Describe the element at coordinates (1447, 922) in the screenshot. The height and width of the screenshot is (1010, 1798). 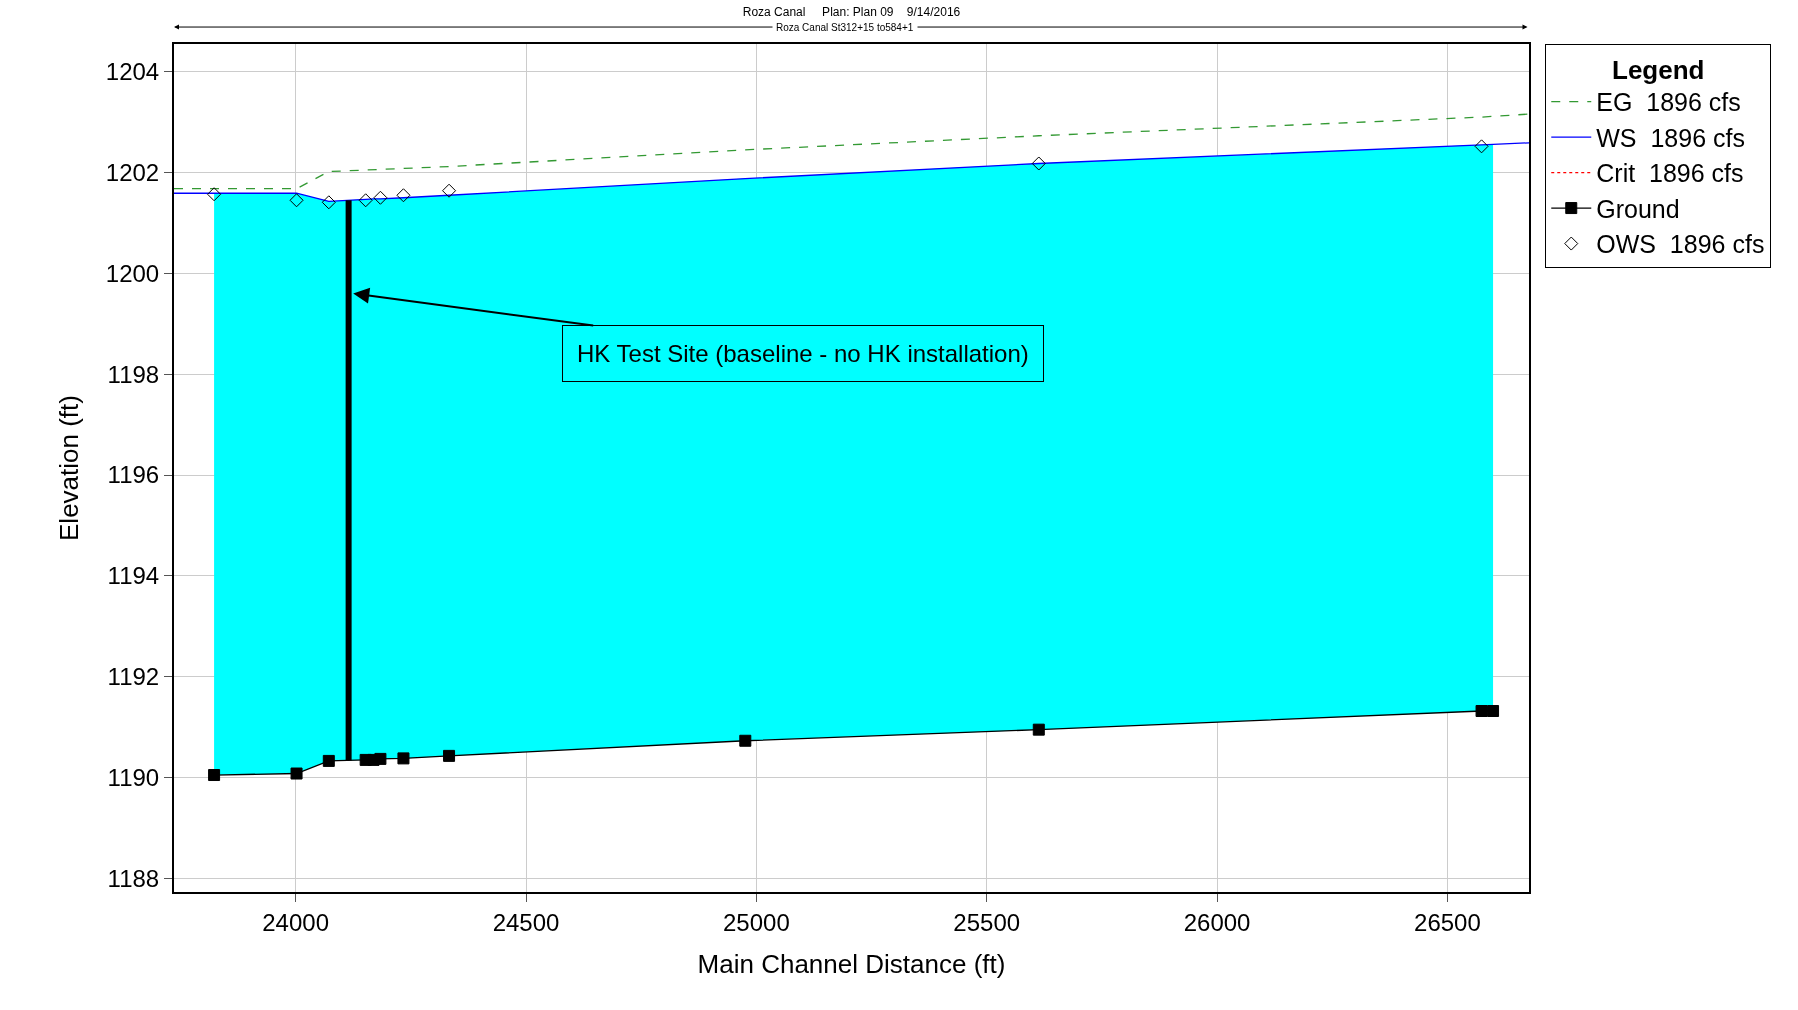
I see `x-tick-label: 26500` at that location.